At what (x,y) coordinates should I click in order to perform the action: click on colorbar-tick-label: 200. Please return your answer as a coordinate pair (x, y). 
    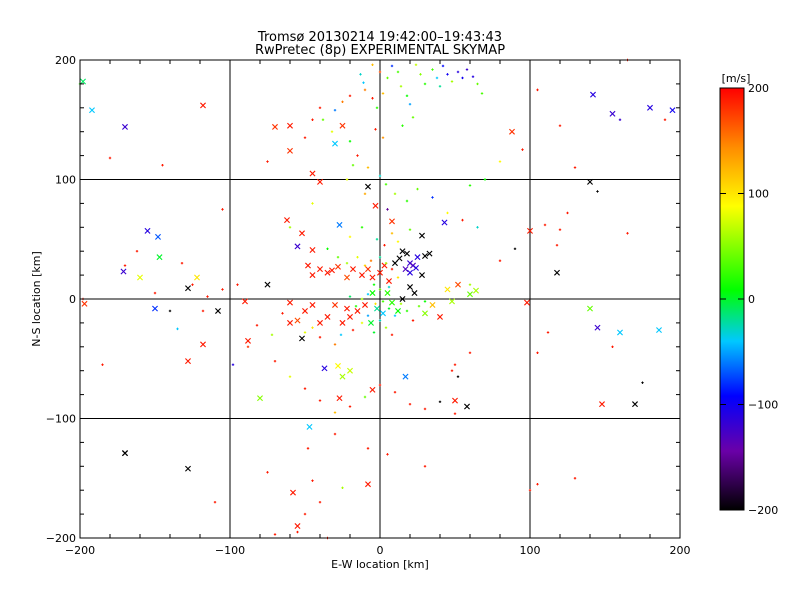
    Looking at the image, I should click on (758, 88).